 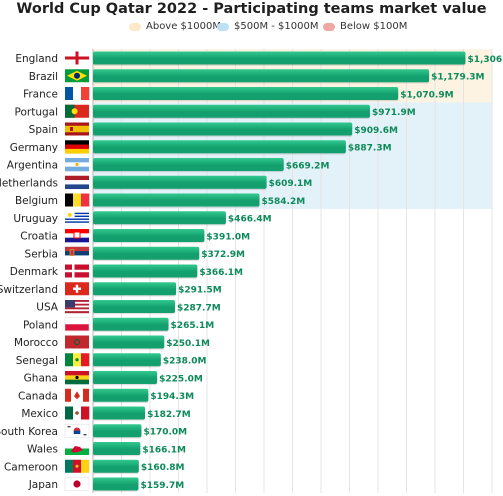 I want to click on value-label-uruguay: $466.4M, so click(x=250, y=220).